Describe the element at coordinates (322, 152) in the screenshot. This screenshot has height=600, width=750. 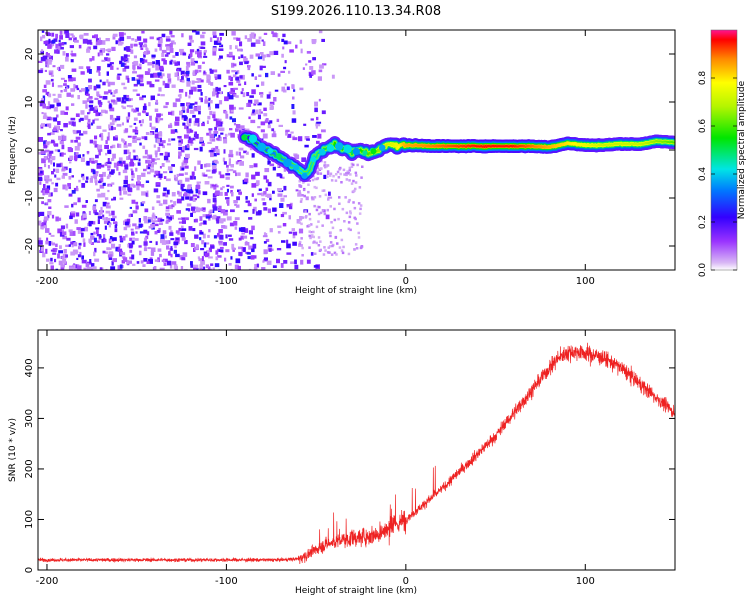
I see `spectrogram-ridge-blob` at that location.